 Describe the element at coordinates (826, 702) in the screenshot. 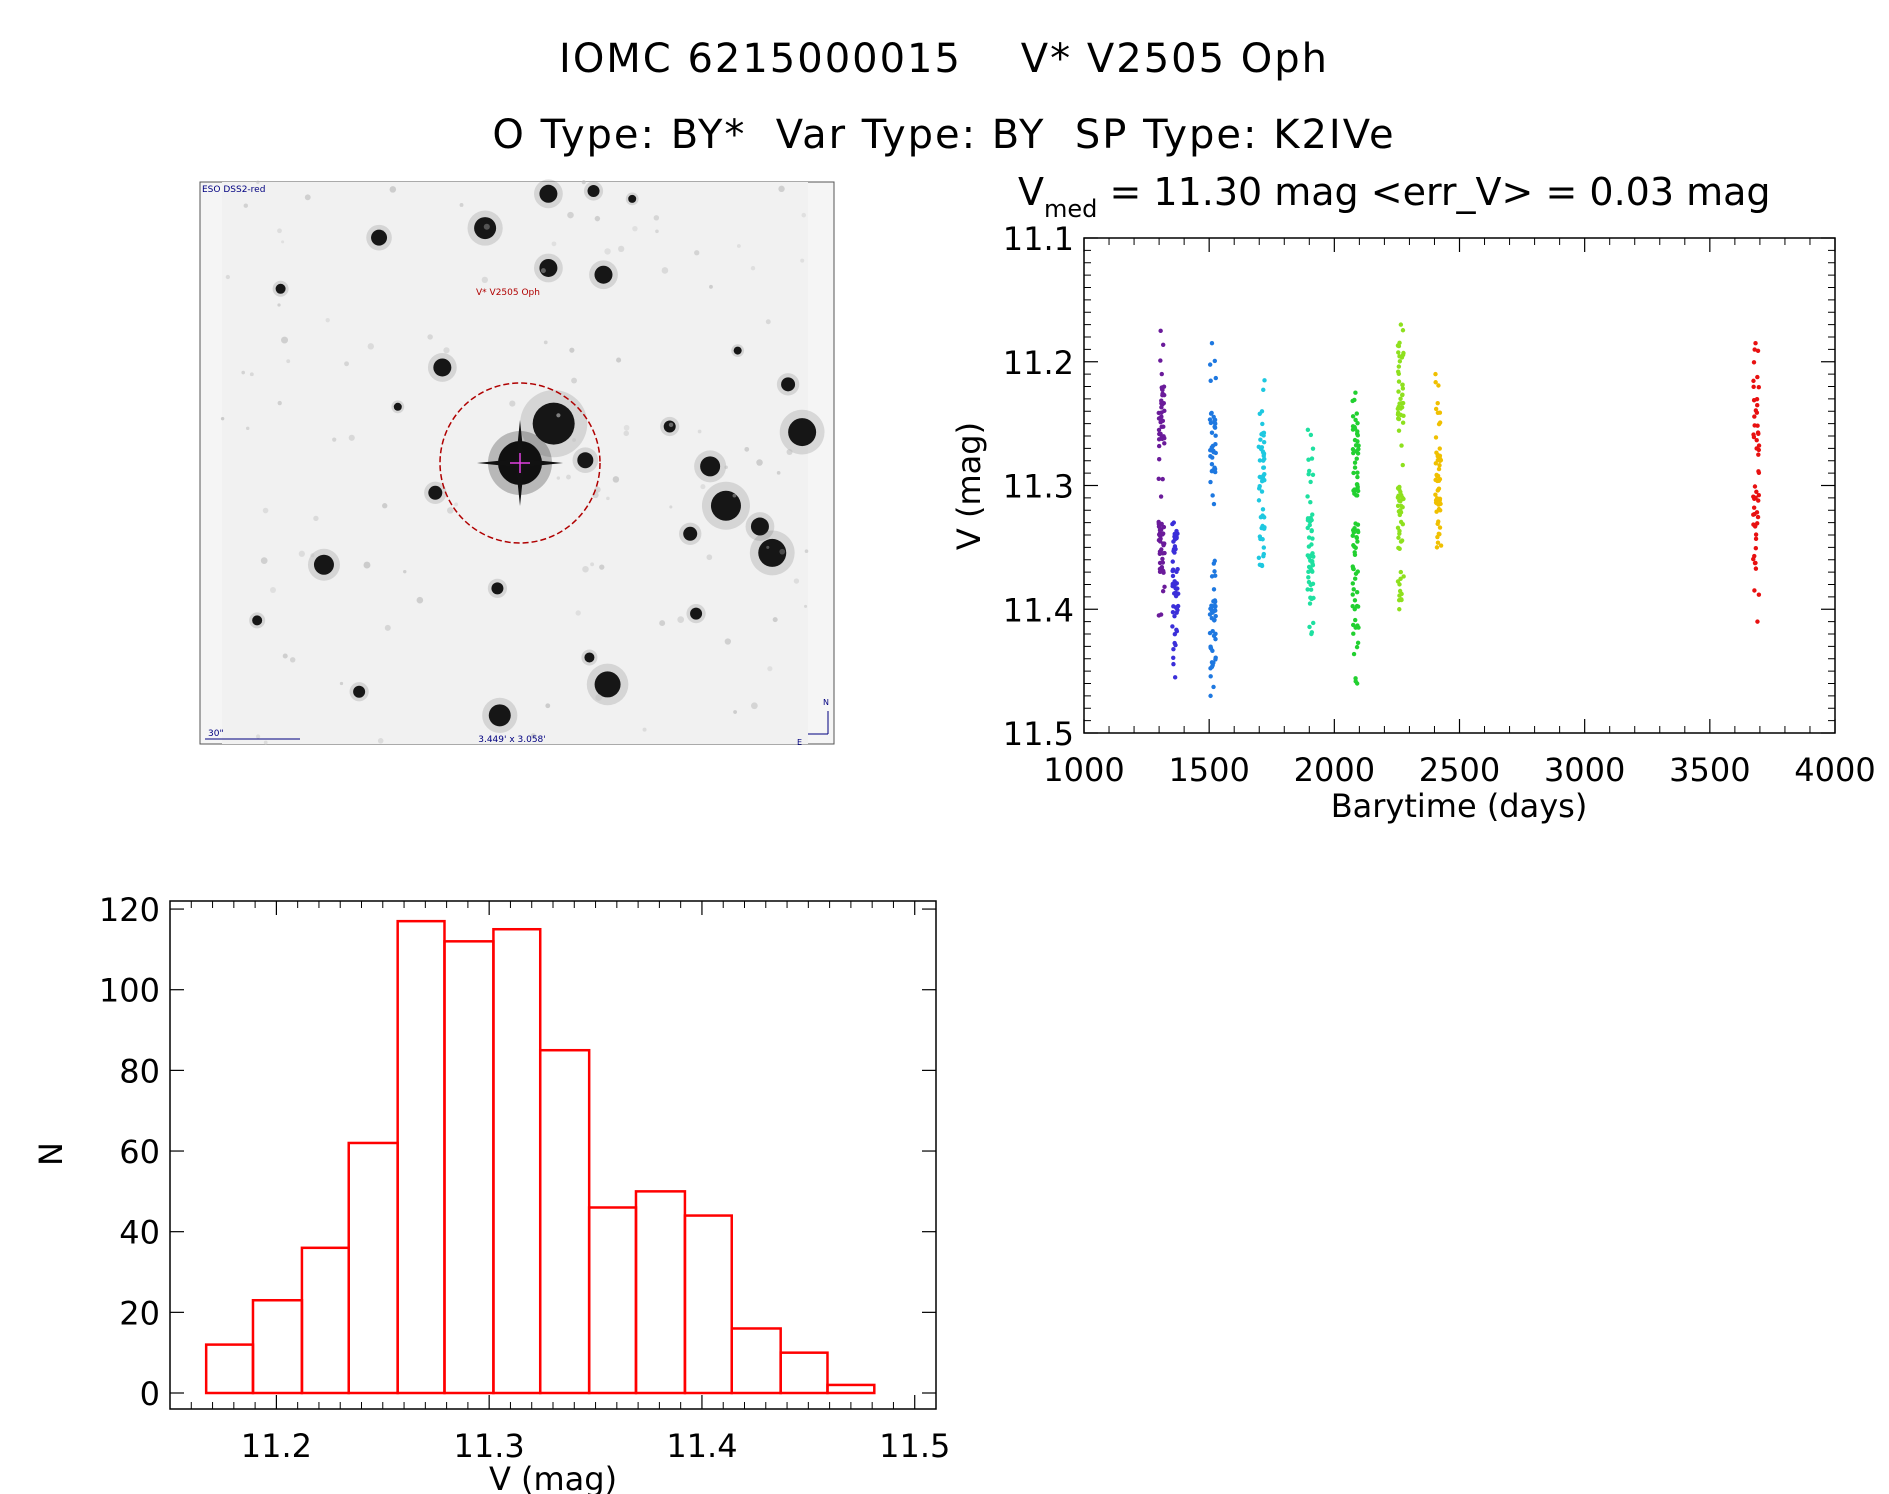

I see `compass-north-label: N` at that location.